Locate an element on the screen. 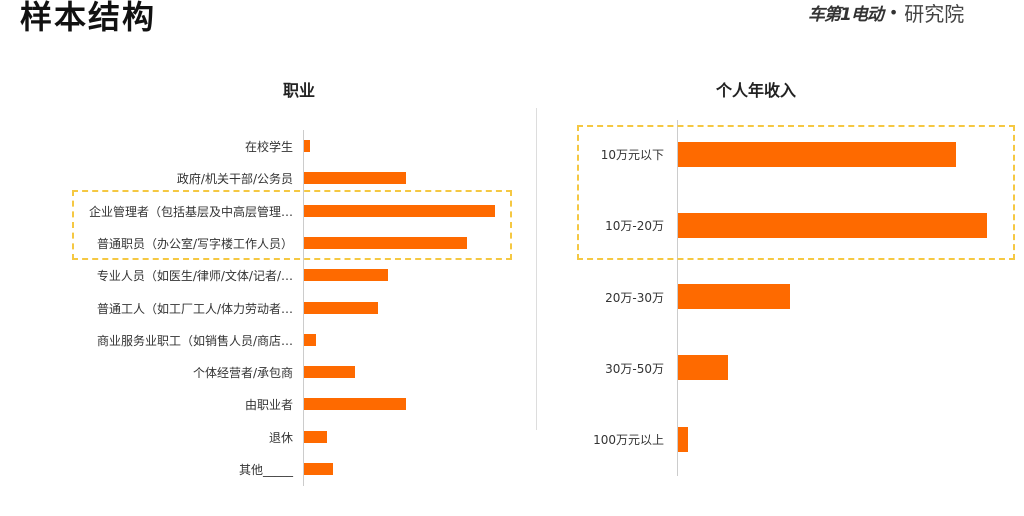 This screenshot has width=1024, height=516. occupation-highlight-box is located at coordinates (292, 225).